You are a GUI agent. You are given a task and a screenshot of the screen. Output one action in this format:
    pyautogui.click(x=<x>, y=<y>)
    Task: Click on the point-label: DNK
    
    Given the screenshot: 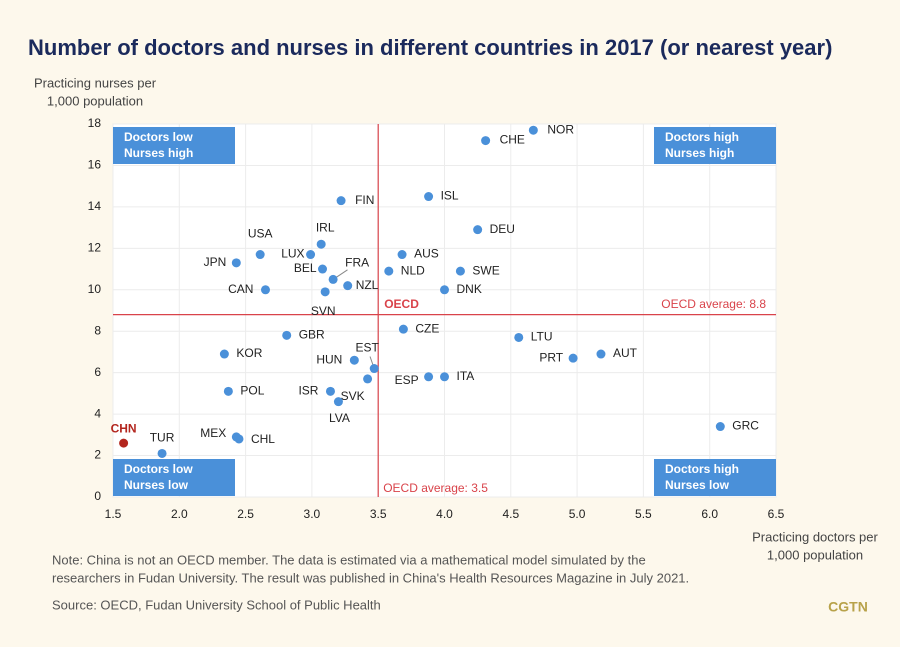 What is the action you would take?
    pyautogui.click(x=469, y=289)
    